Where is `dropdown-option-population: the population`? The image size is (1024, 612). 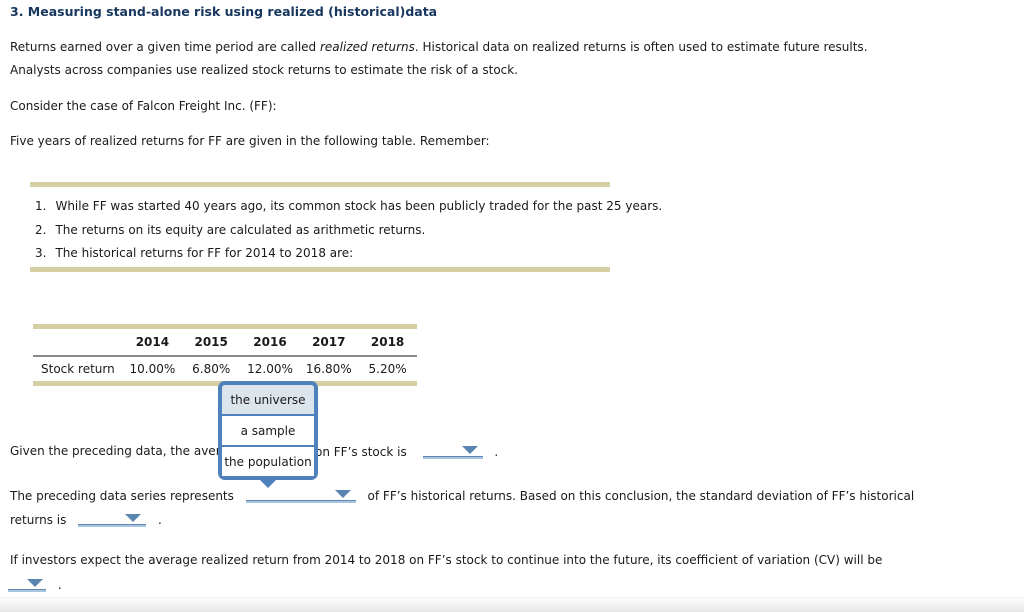 dropdown-option-population: the population is located at coordinates (268, 461).